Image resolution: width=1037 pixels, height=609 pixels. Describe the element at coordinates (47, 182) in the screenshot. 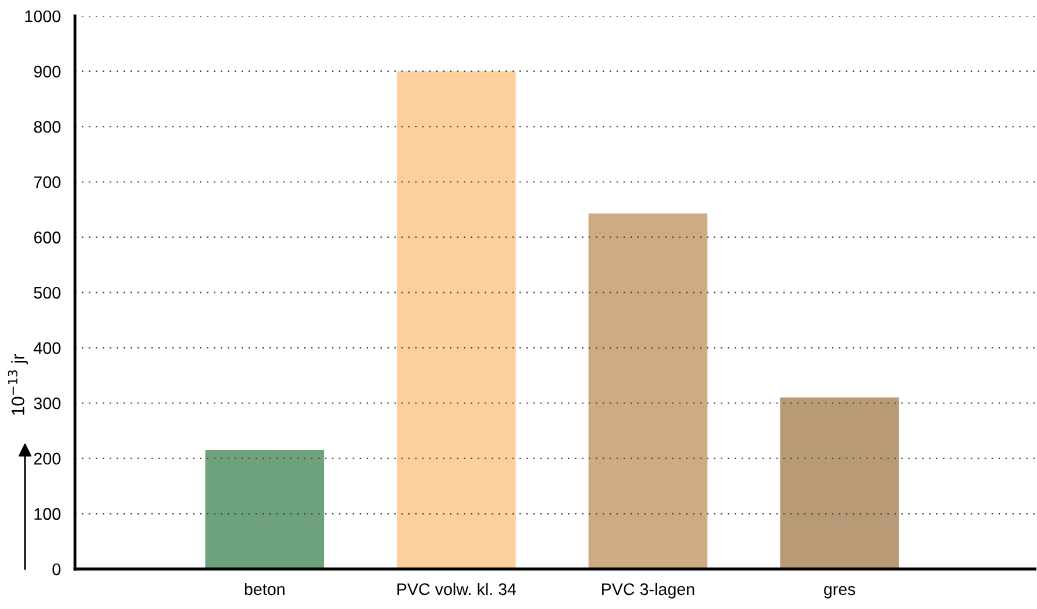

I see `y-tick-label: 700` at that location.